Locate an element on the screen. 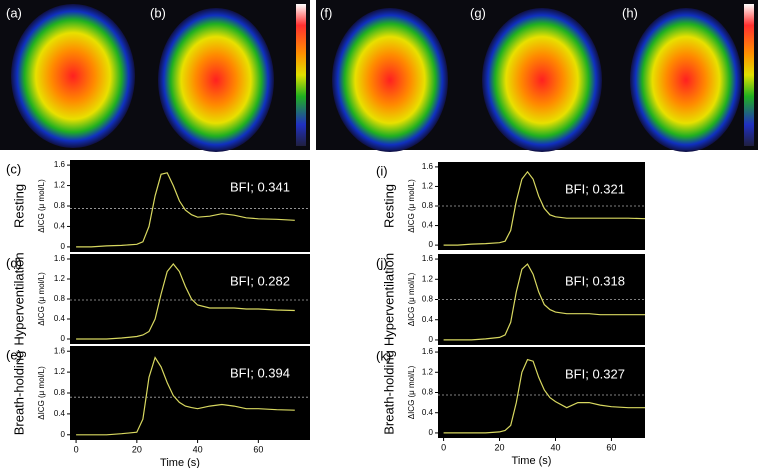  image-label: (b) is located at coordinates (158, 12).